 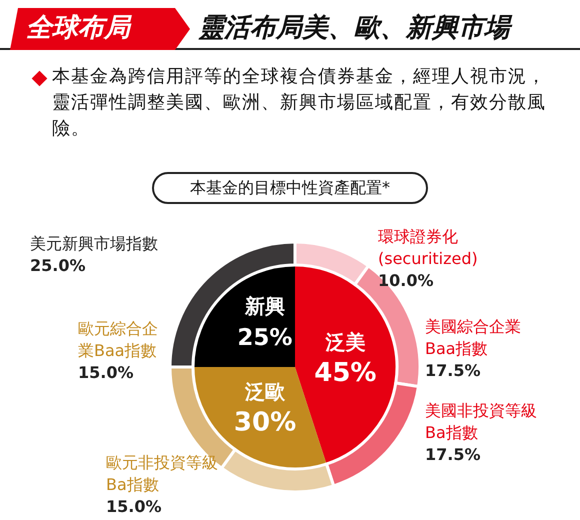 I want to click on data-label: 10.0%, so click(x=406, y=281).